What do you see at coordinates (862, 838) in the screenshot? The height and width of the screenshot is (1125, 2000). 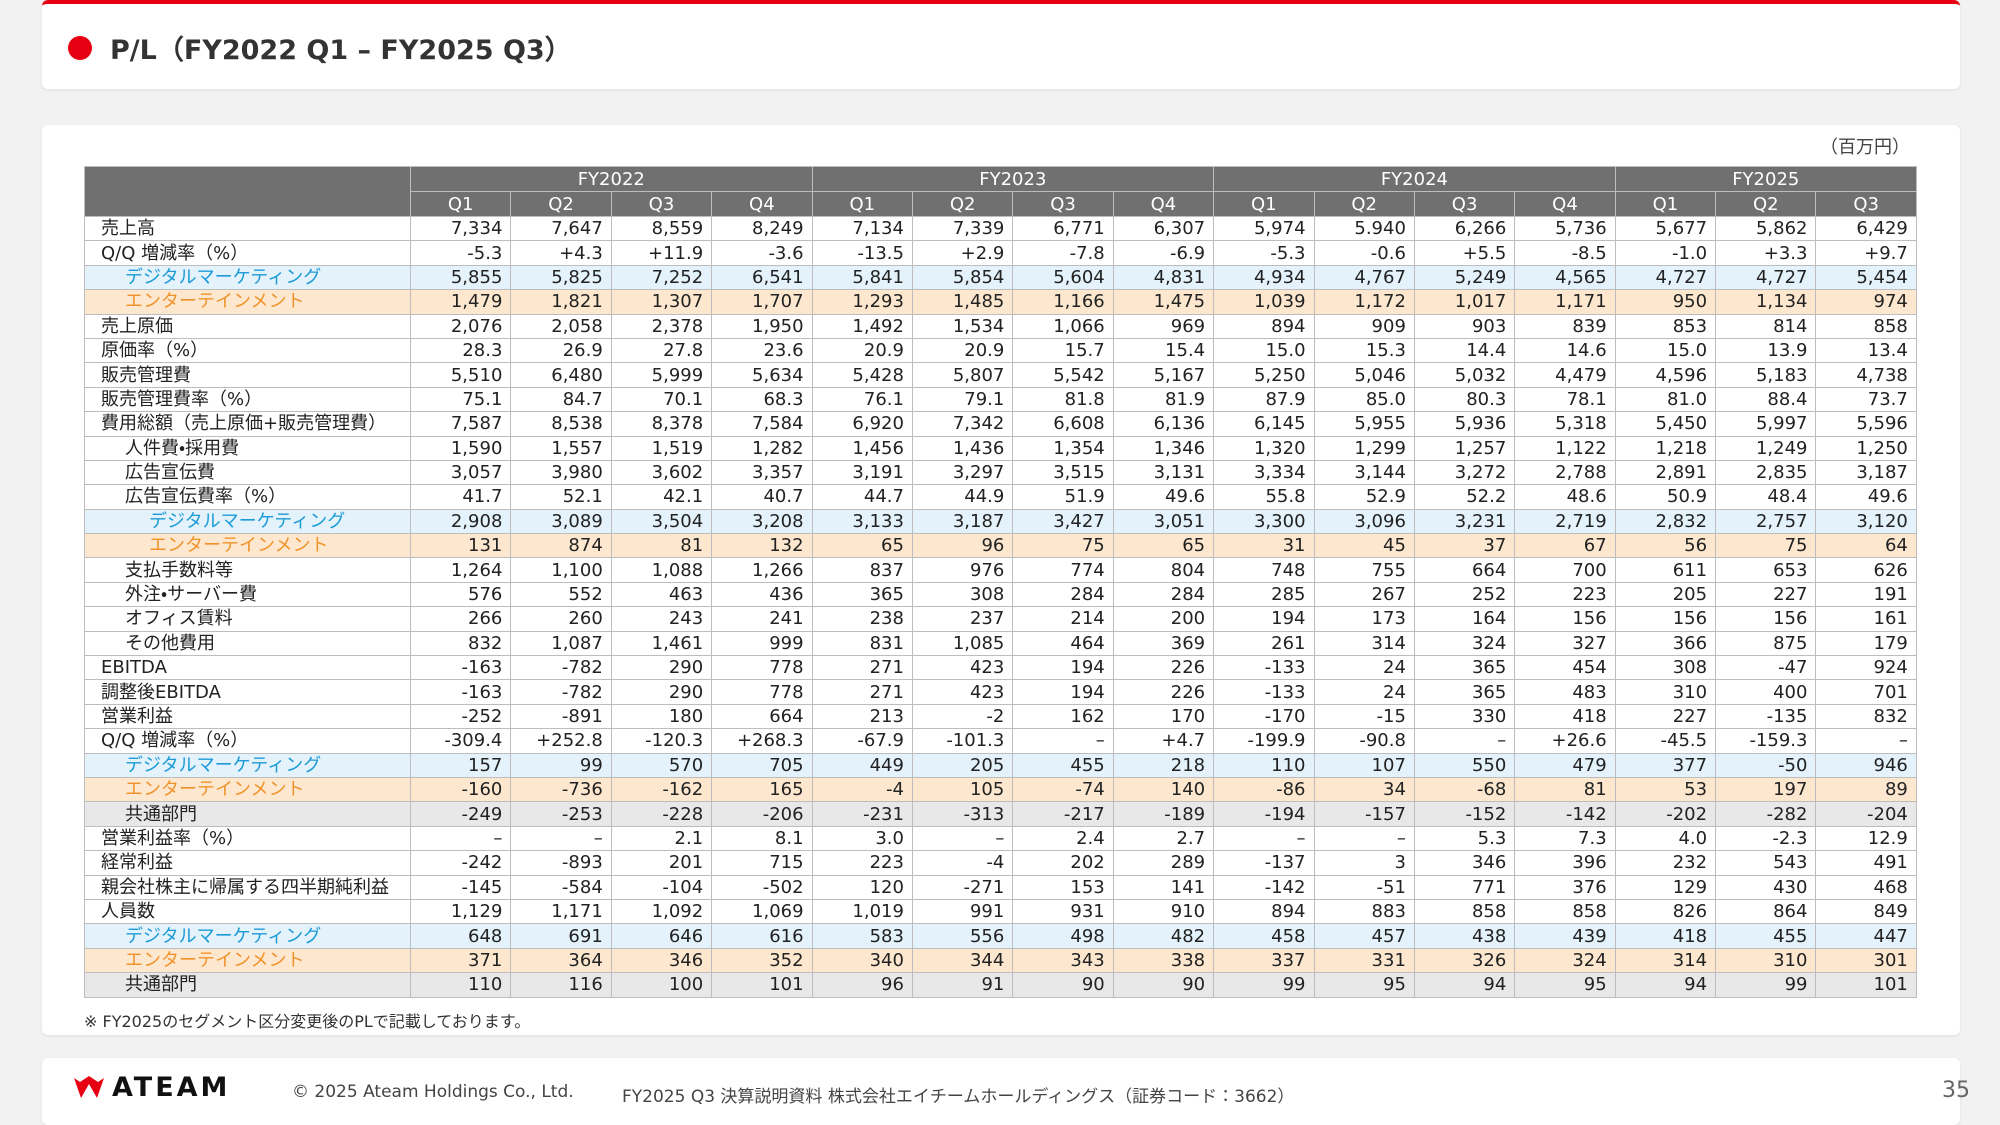 I see `cell: 3.0` at bounding box center [862, 838].